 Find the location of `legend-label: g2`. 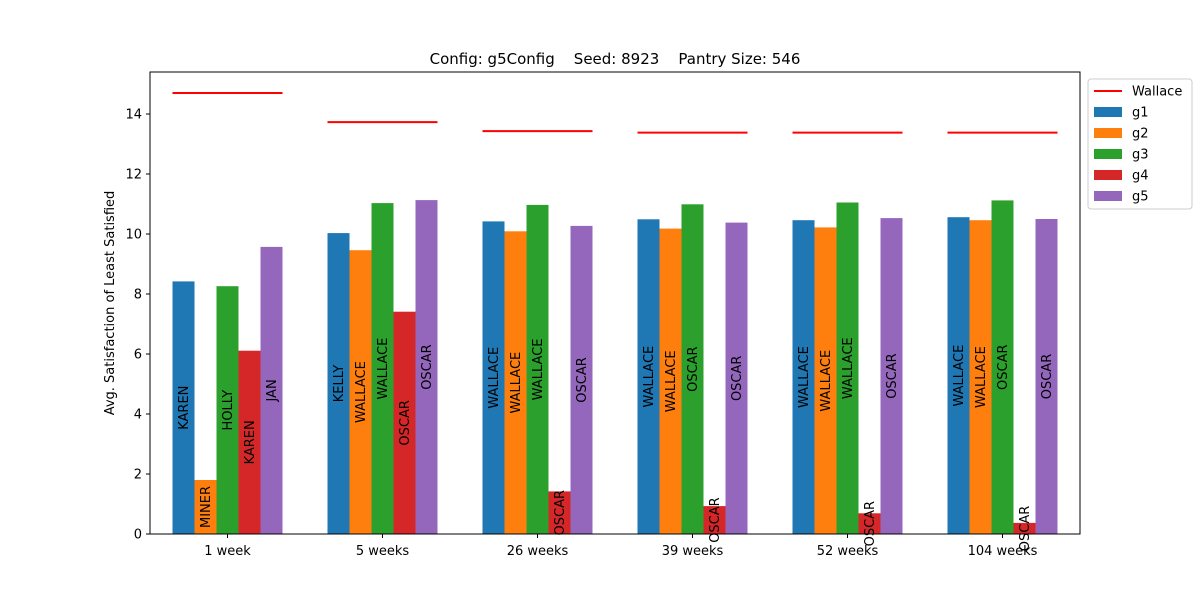

legend-label: g2 is located at coordinates (1140, 134).